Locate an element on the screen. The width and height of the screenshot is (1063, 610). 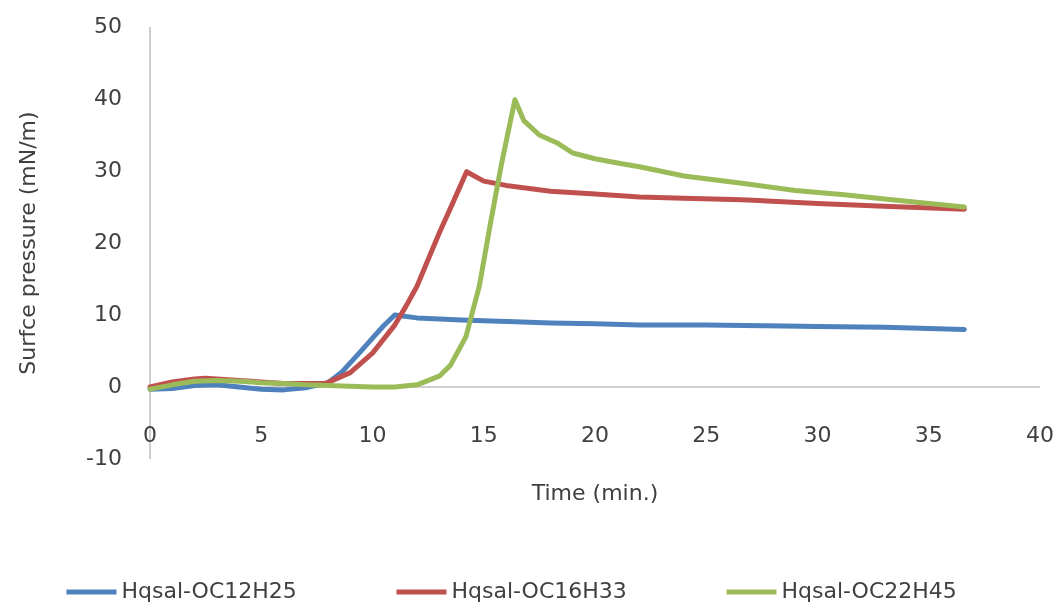
legend-label: Hqsal-OC22H45 is located at coordinates (869, 590).